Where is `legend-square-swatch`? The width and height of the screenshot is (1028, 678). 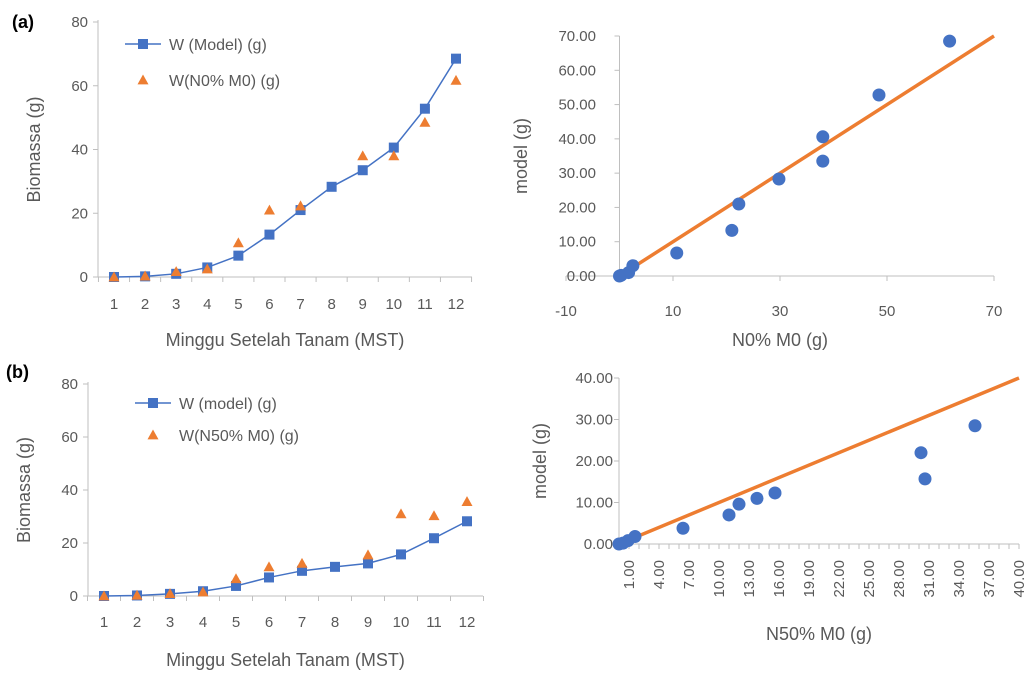 legend-square-swatch is located at coordinates (143, 44).